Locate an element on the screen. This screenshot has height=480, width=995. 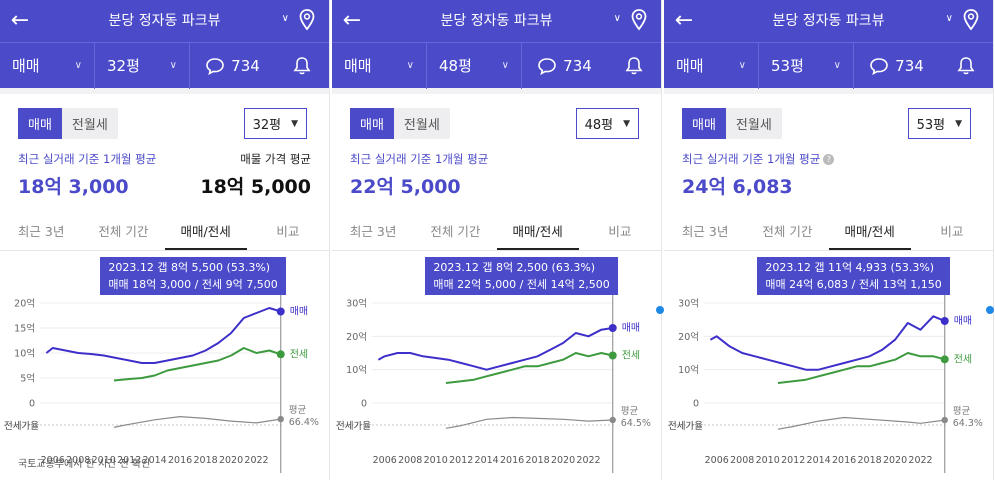
app-bar: ← 분당 정자동 파크뷰 ∨ is located at coordinates (164, 21).